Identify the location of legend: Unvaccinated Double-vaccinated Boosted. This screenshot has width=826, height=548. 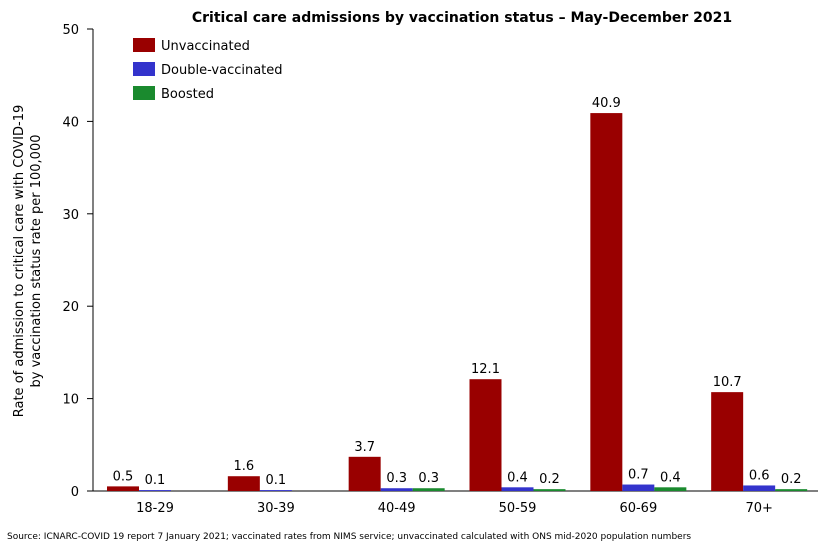
(208, 70).